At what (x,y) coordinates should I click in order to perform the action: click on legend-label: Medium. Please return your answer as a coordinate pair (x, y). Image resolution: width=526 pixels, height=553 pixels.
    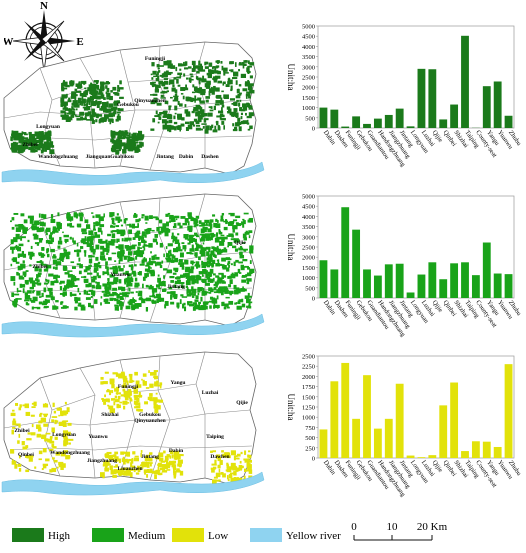
    Looking at the image, I should click on (147, 536).